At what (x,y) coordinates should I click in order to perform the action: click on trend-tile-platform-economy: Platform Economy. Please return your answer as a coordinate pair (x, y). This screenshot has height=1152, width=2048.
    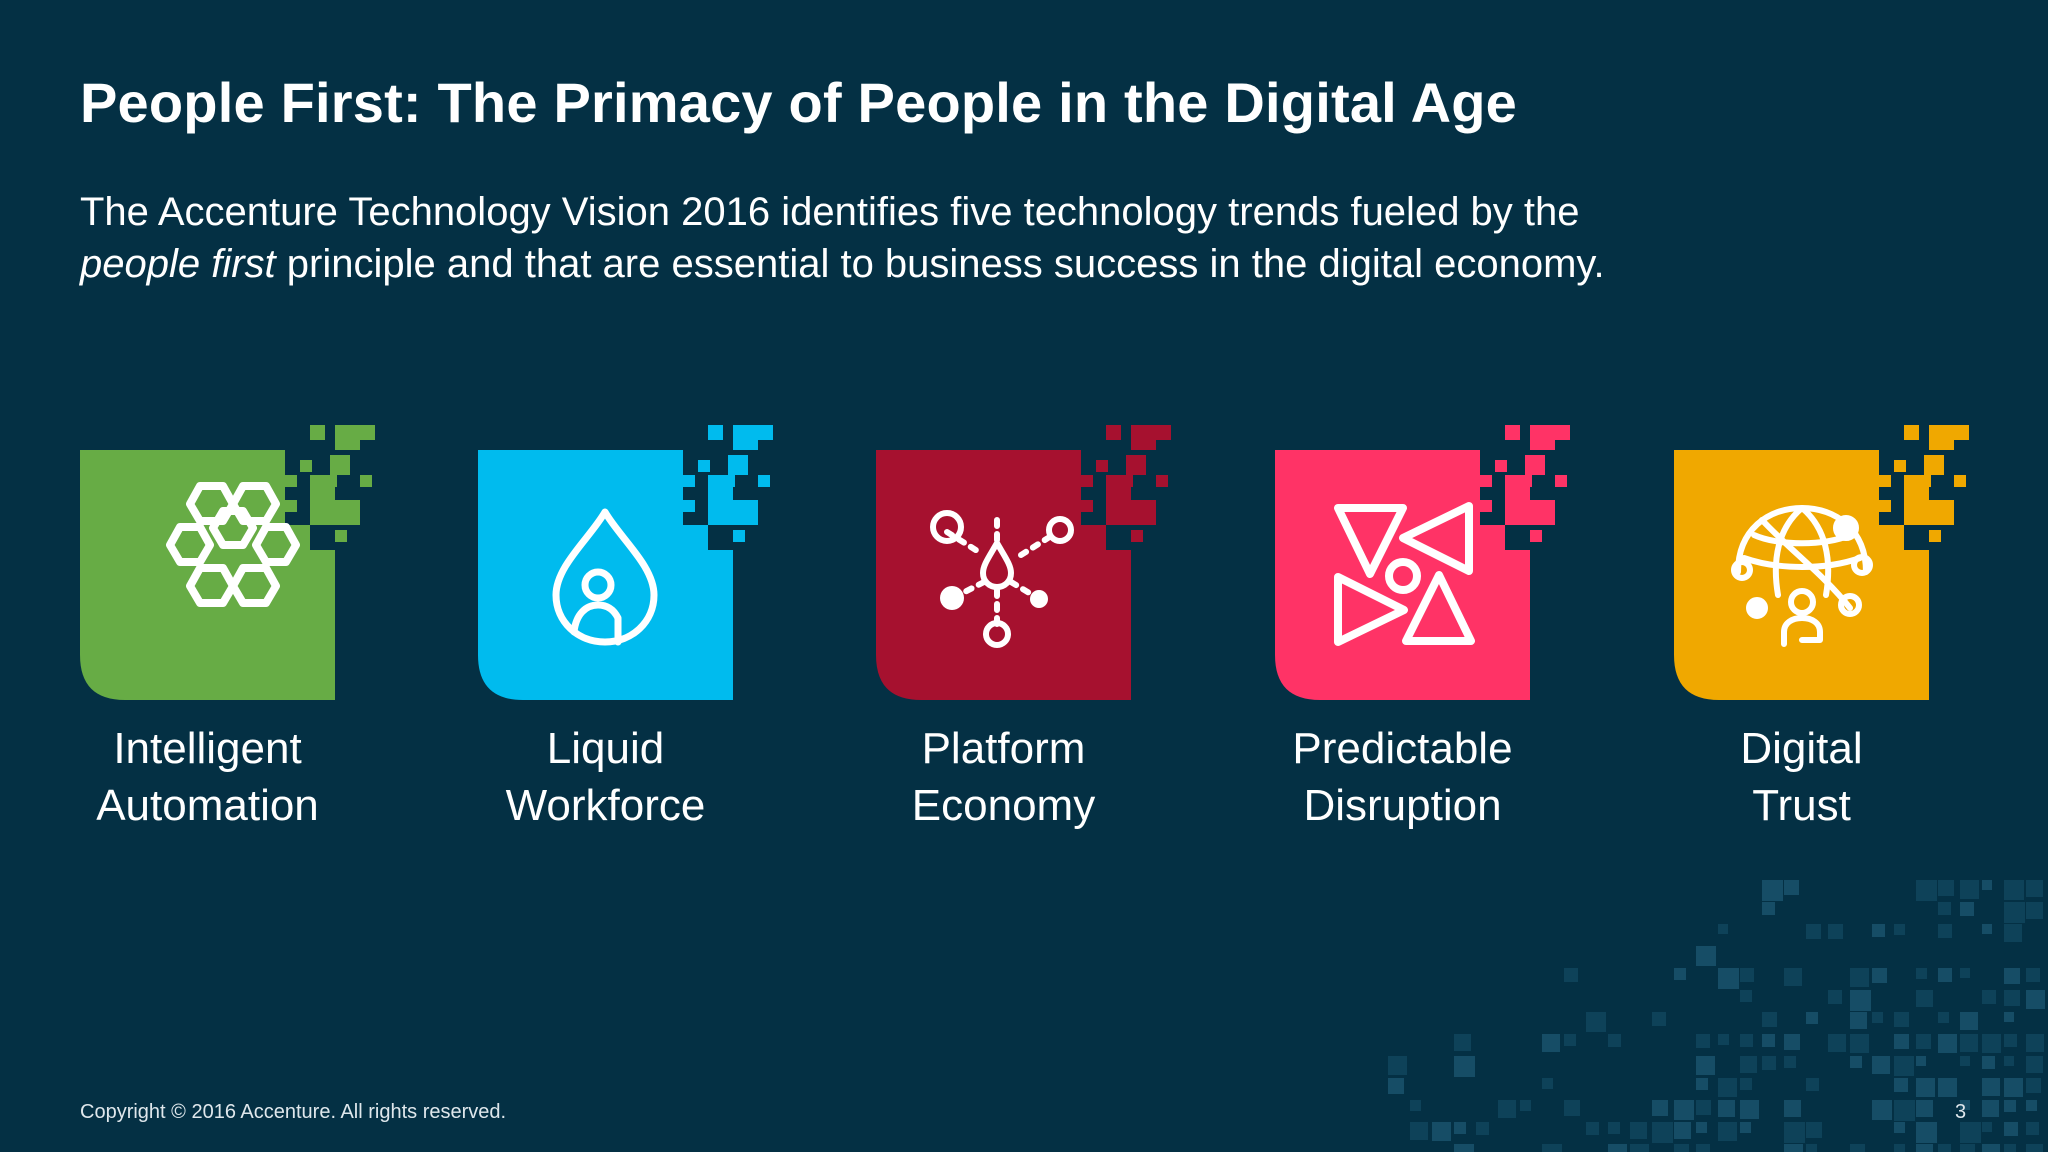
    Looking at the image, I should click on (1036, 625).